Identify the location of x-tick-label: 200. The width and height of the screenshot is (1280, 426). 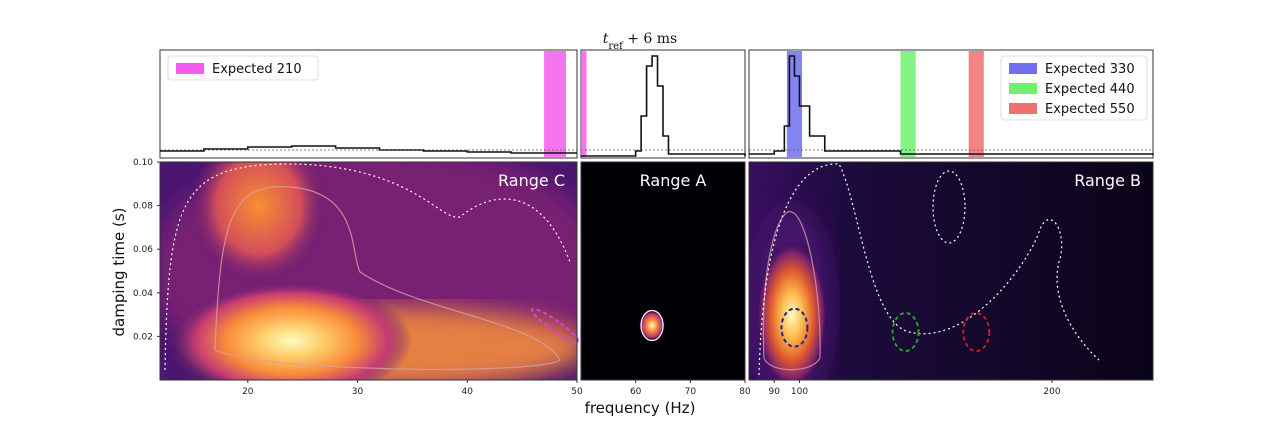
(1051, 392).